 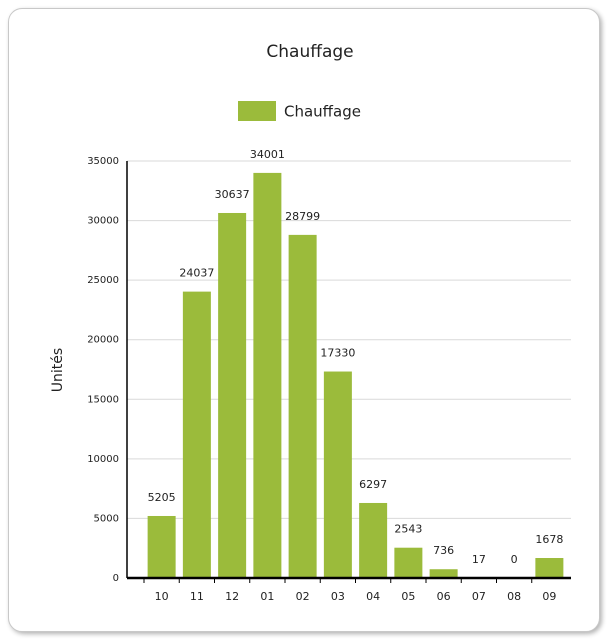 What do you see at coordinates (514, 559) in the screenshot?
I see `data-label: 0` at bounding box center [514, 559].